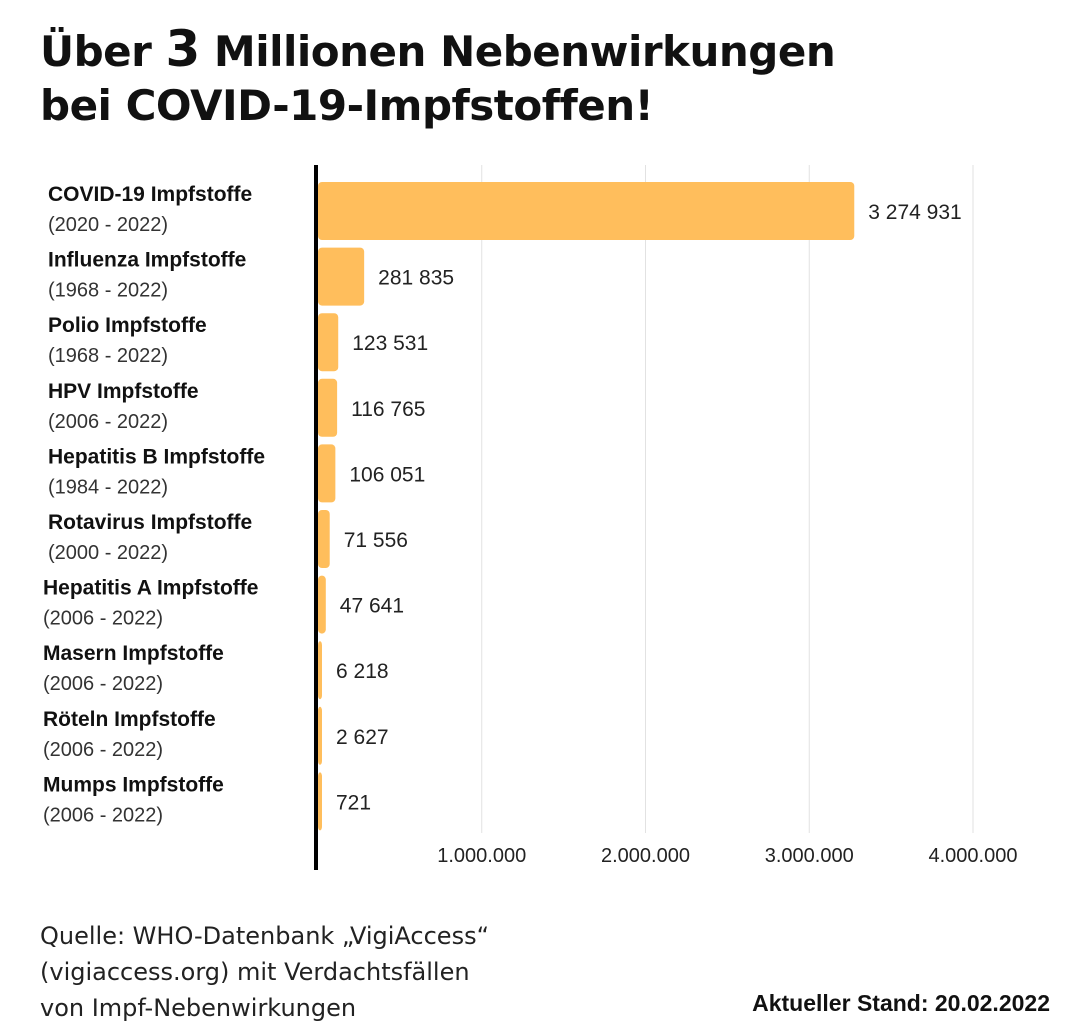 The width and height of the screenshot is (1080, 1029). What do you see at coordinates (353, 802) in the screenshot?
I see `value-label: 721` at bounding box center [353, 802].